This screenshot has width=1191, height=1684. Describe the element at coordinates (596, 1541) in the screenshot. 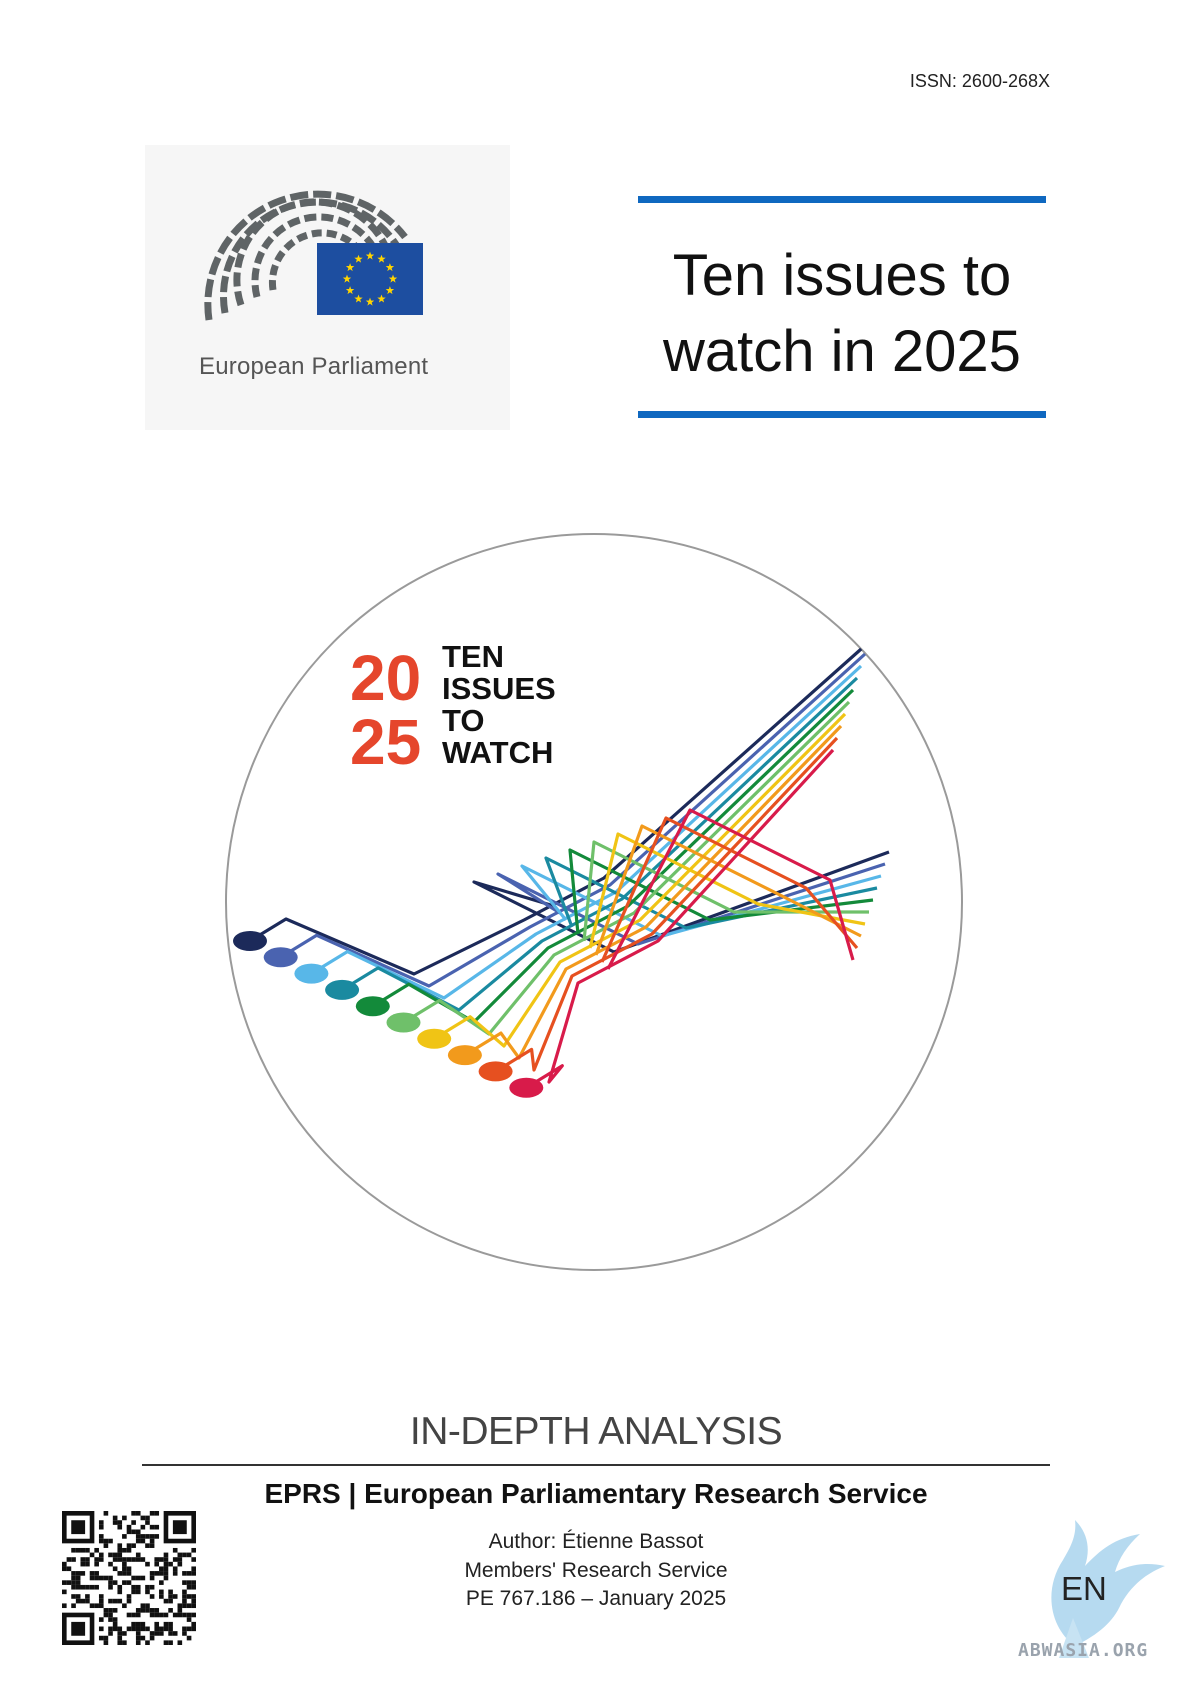

I see `author: Author: Étienne Bassot` at that location.